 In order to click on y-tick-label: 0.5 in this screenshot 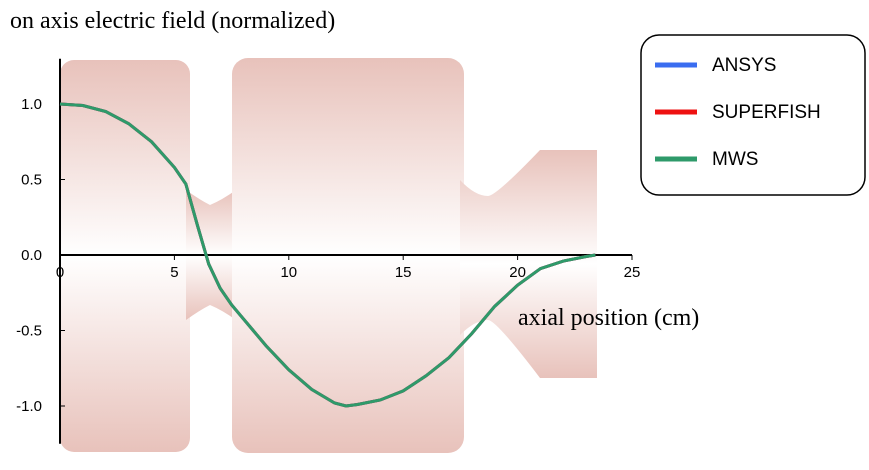, I will do `click(31, 180)`.